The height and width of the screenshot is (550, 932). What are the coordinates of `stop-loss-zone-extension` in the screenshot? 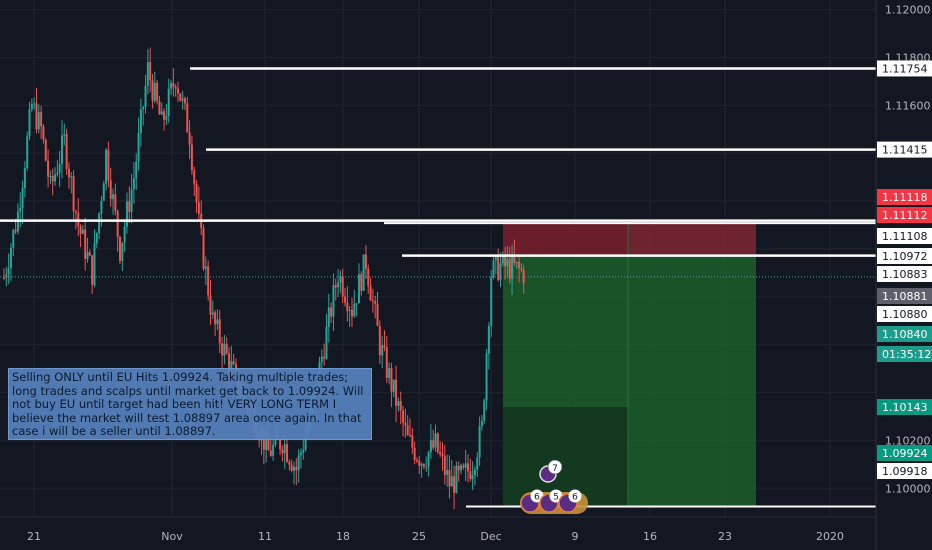 It's located at (692, 239).